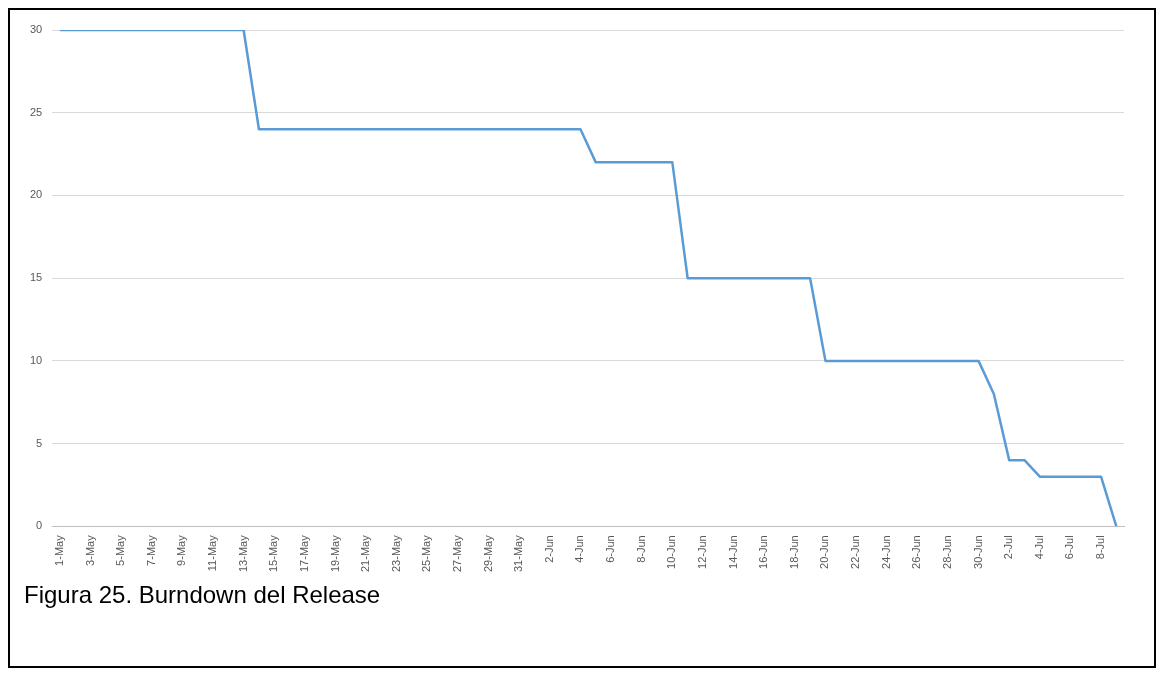 This screenshot has height=680, width=1170. I want to click on x-tick-label: 13-May, so click(242, 553).